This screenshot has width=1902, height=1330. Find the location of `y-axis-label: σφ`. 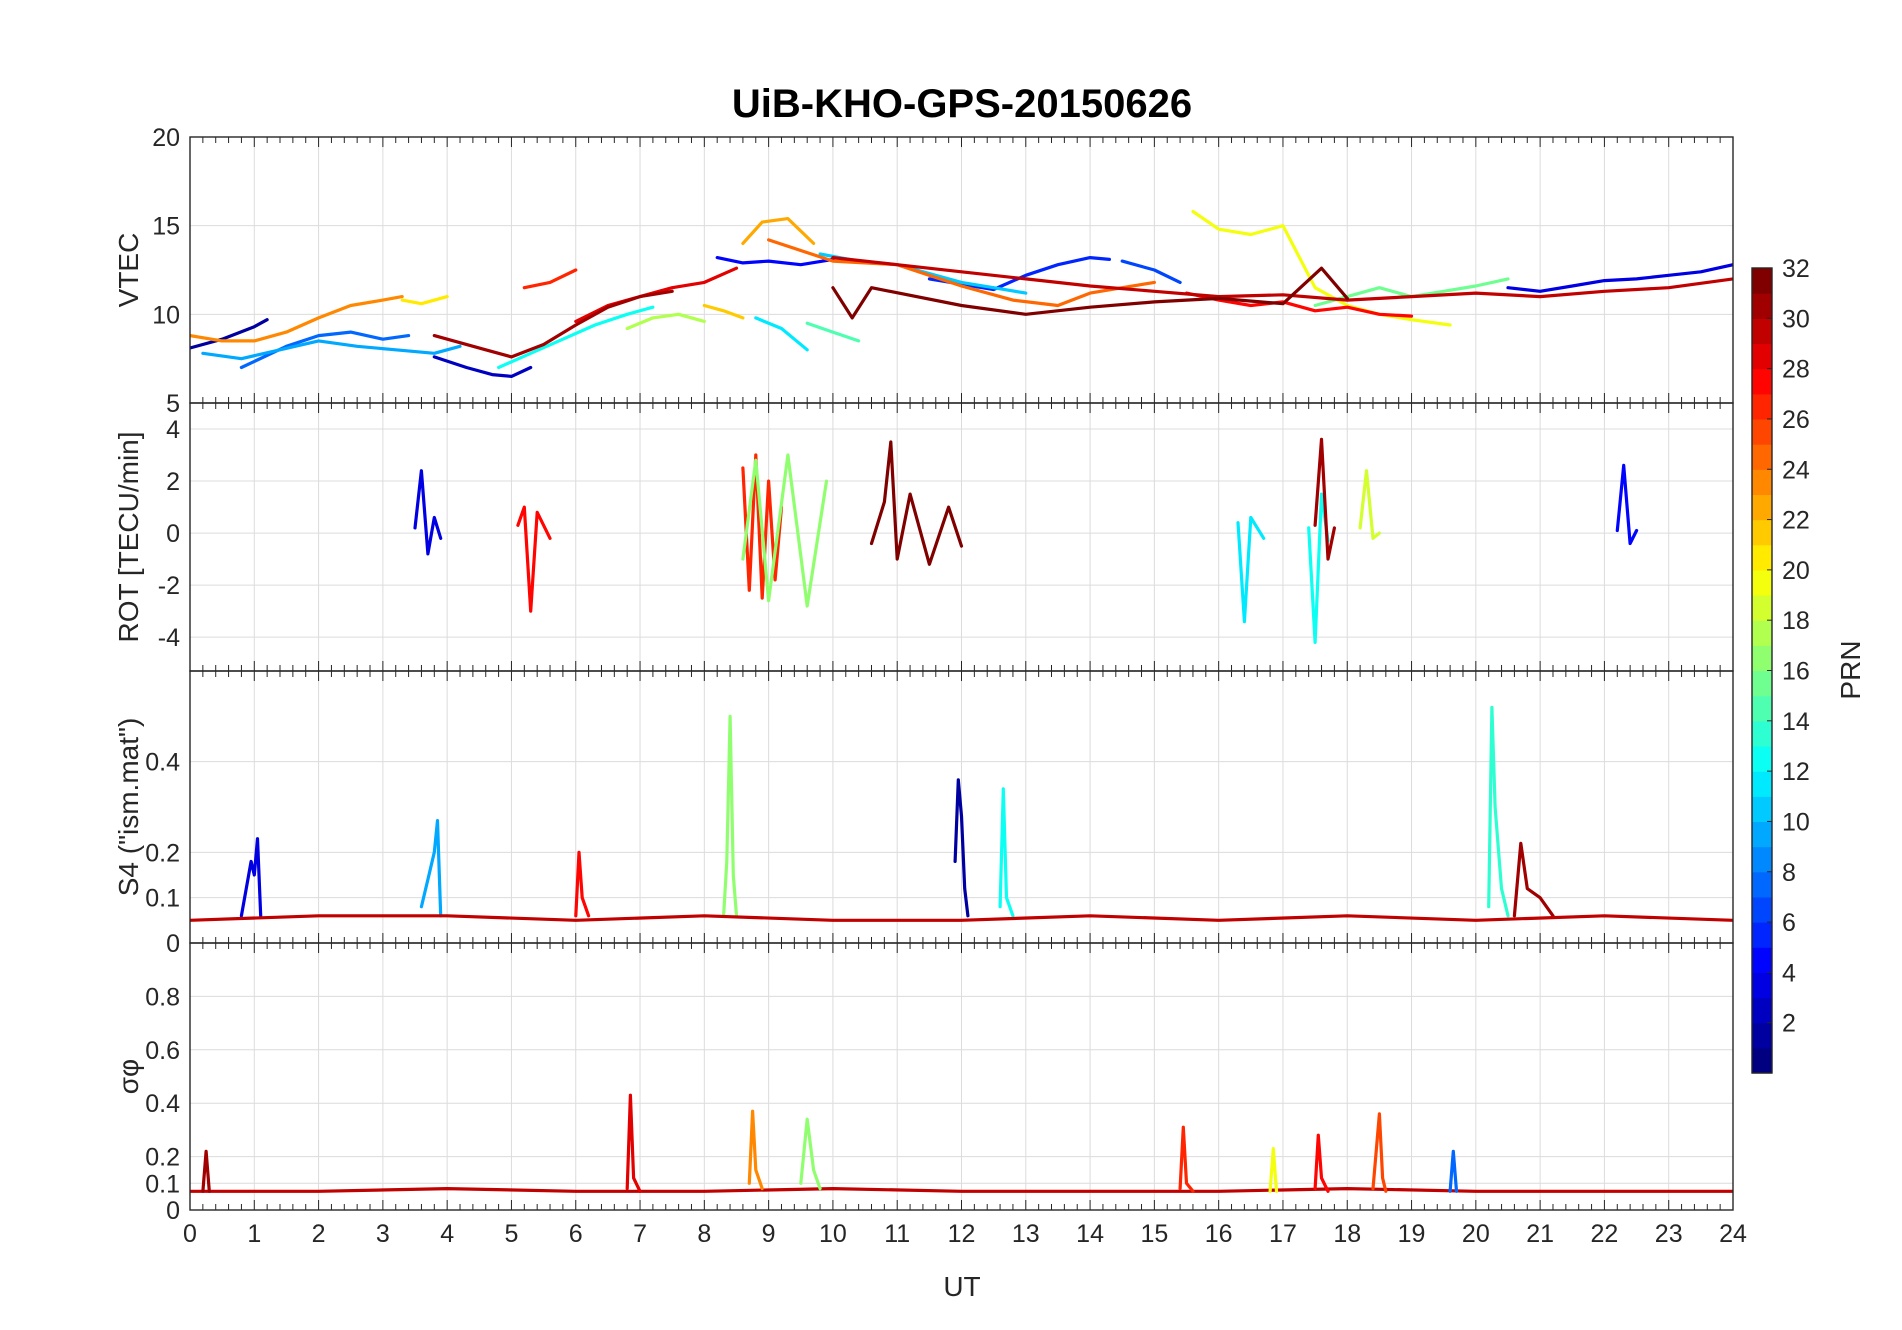

y-axis-label: σφ is located at coordinates (128, 1076).